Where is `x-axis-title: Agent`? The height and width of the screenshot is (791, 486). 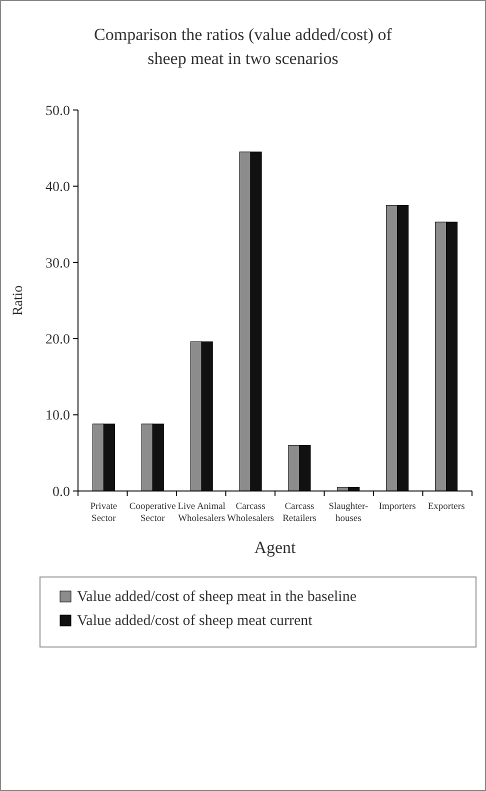 x-axis-title: Agent is located at coordinates (275, 547).